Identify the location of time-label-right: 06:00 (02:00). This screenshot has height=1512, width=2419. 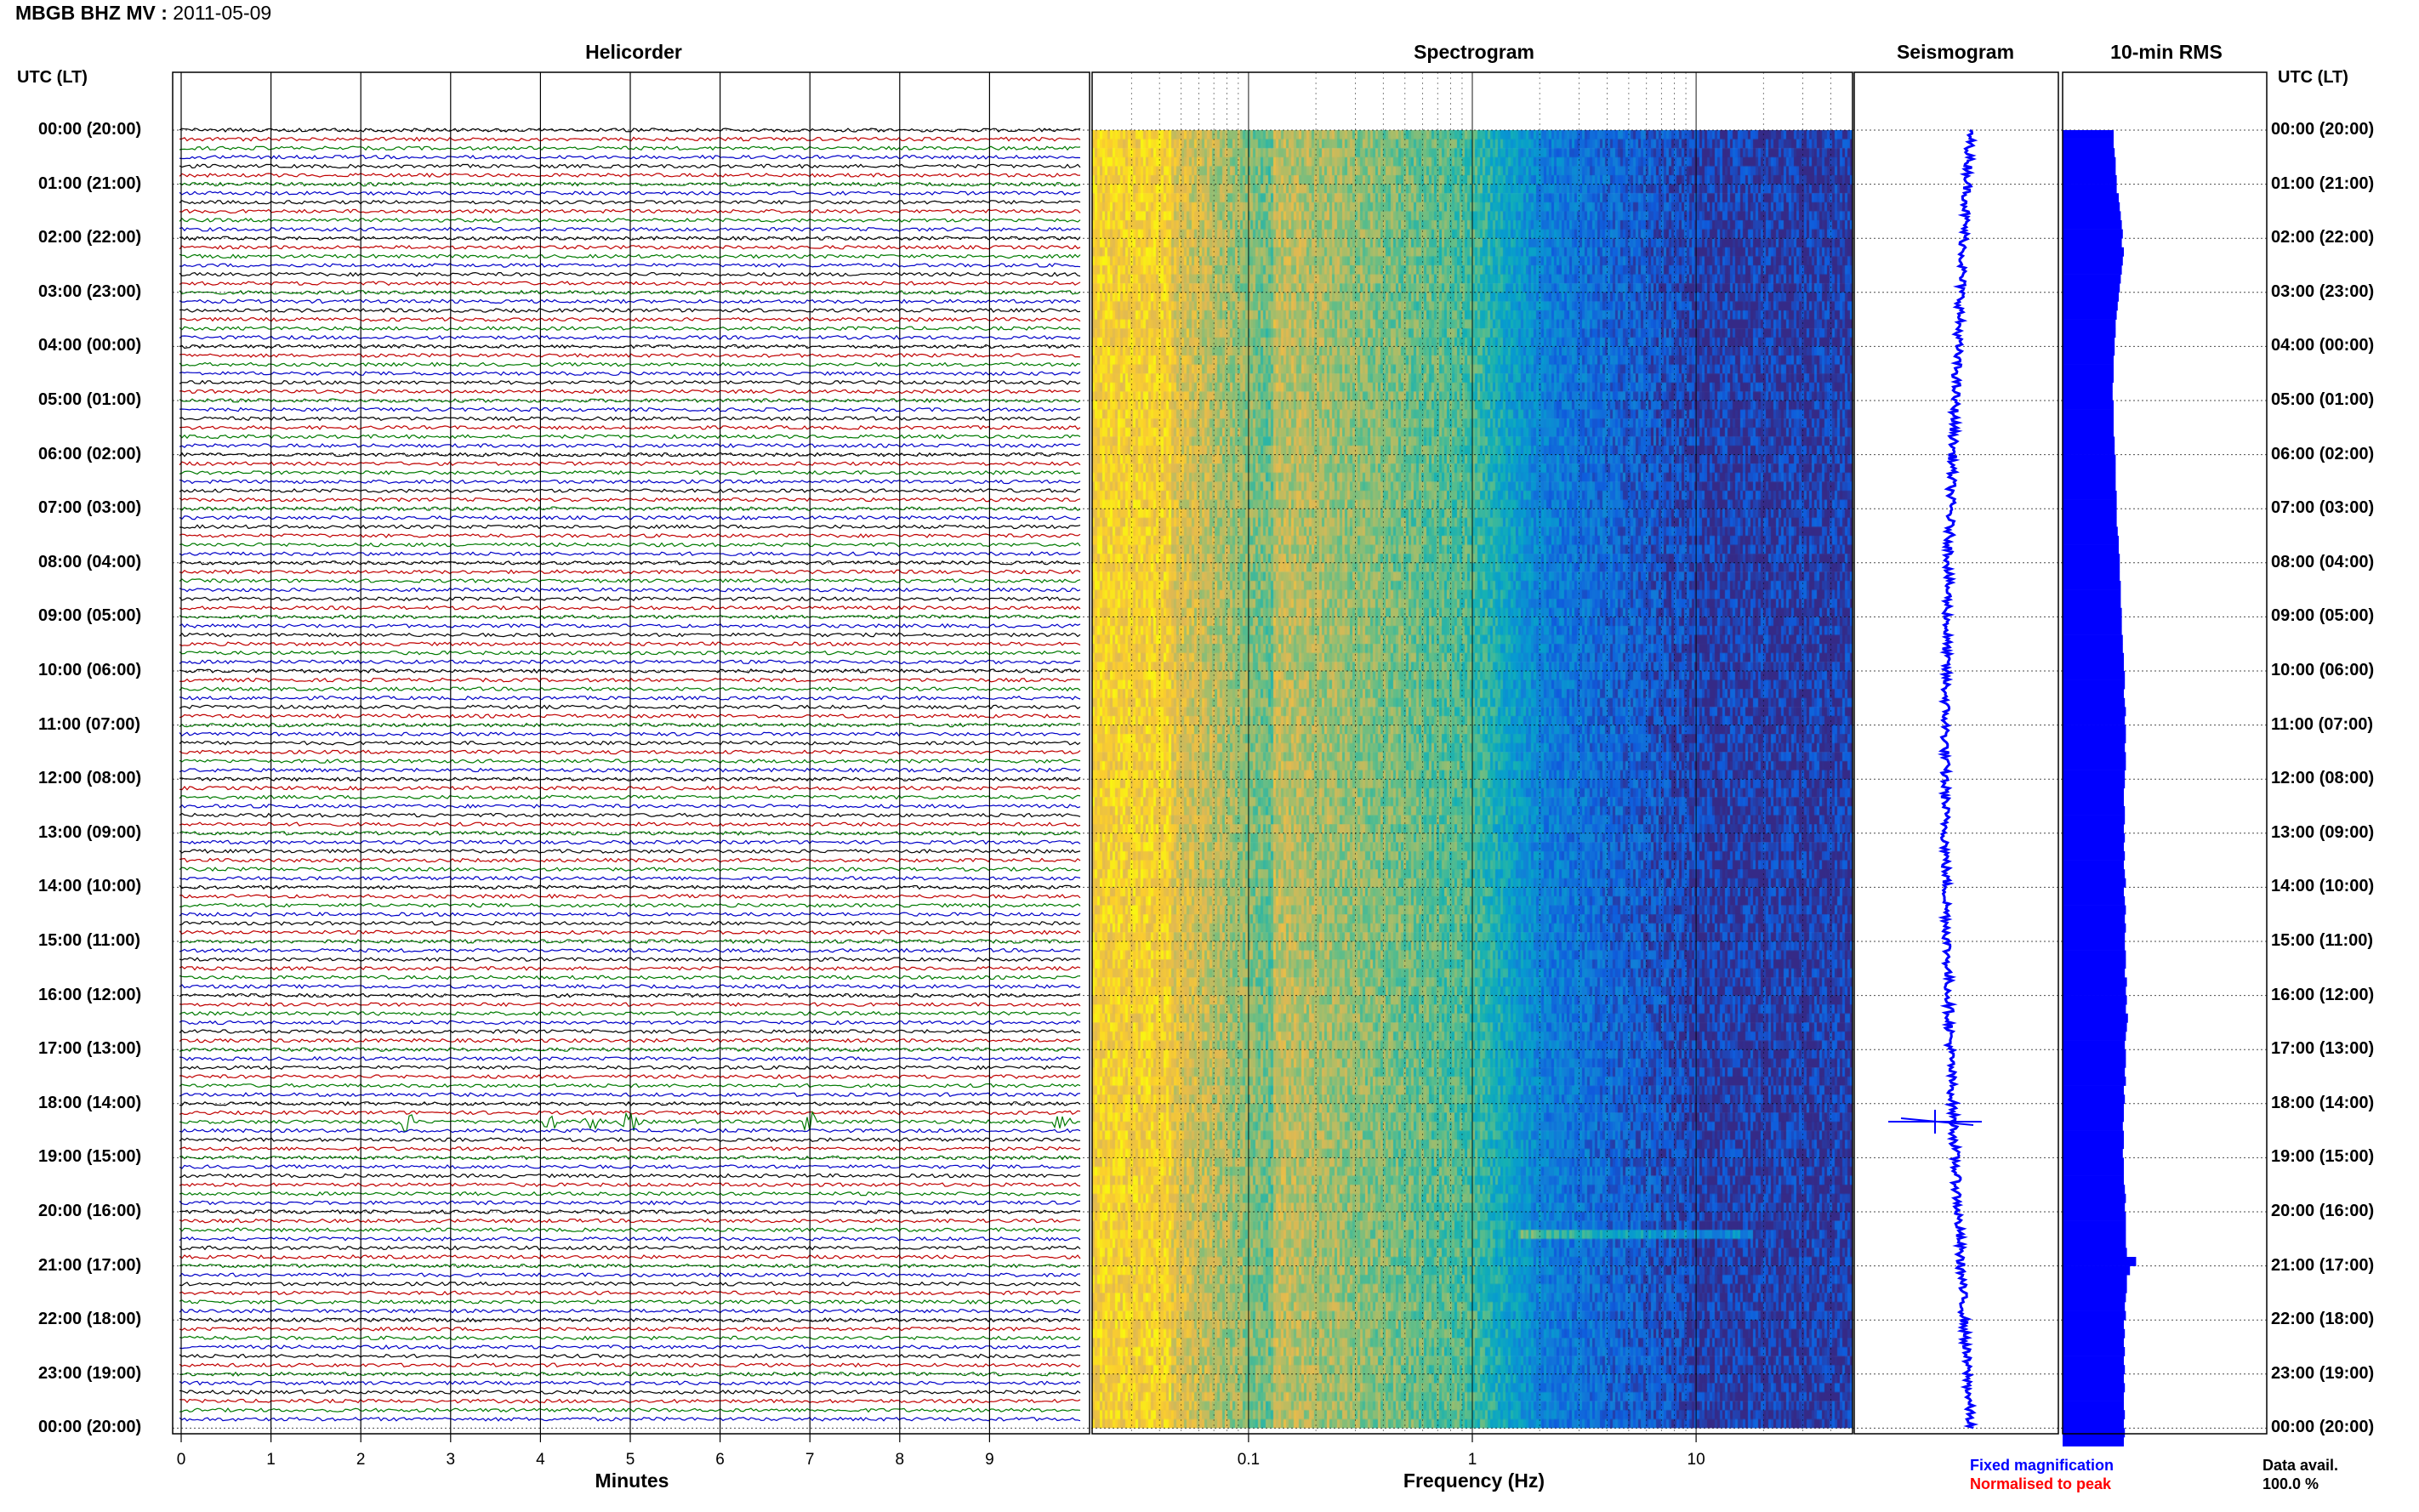
(2323, 453).